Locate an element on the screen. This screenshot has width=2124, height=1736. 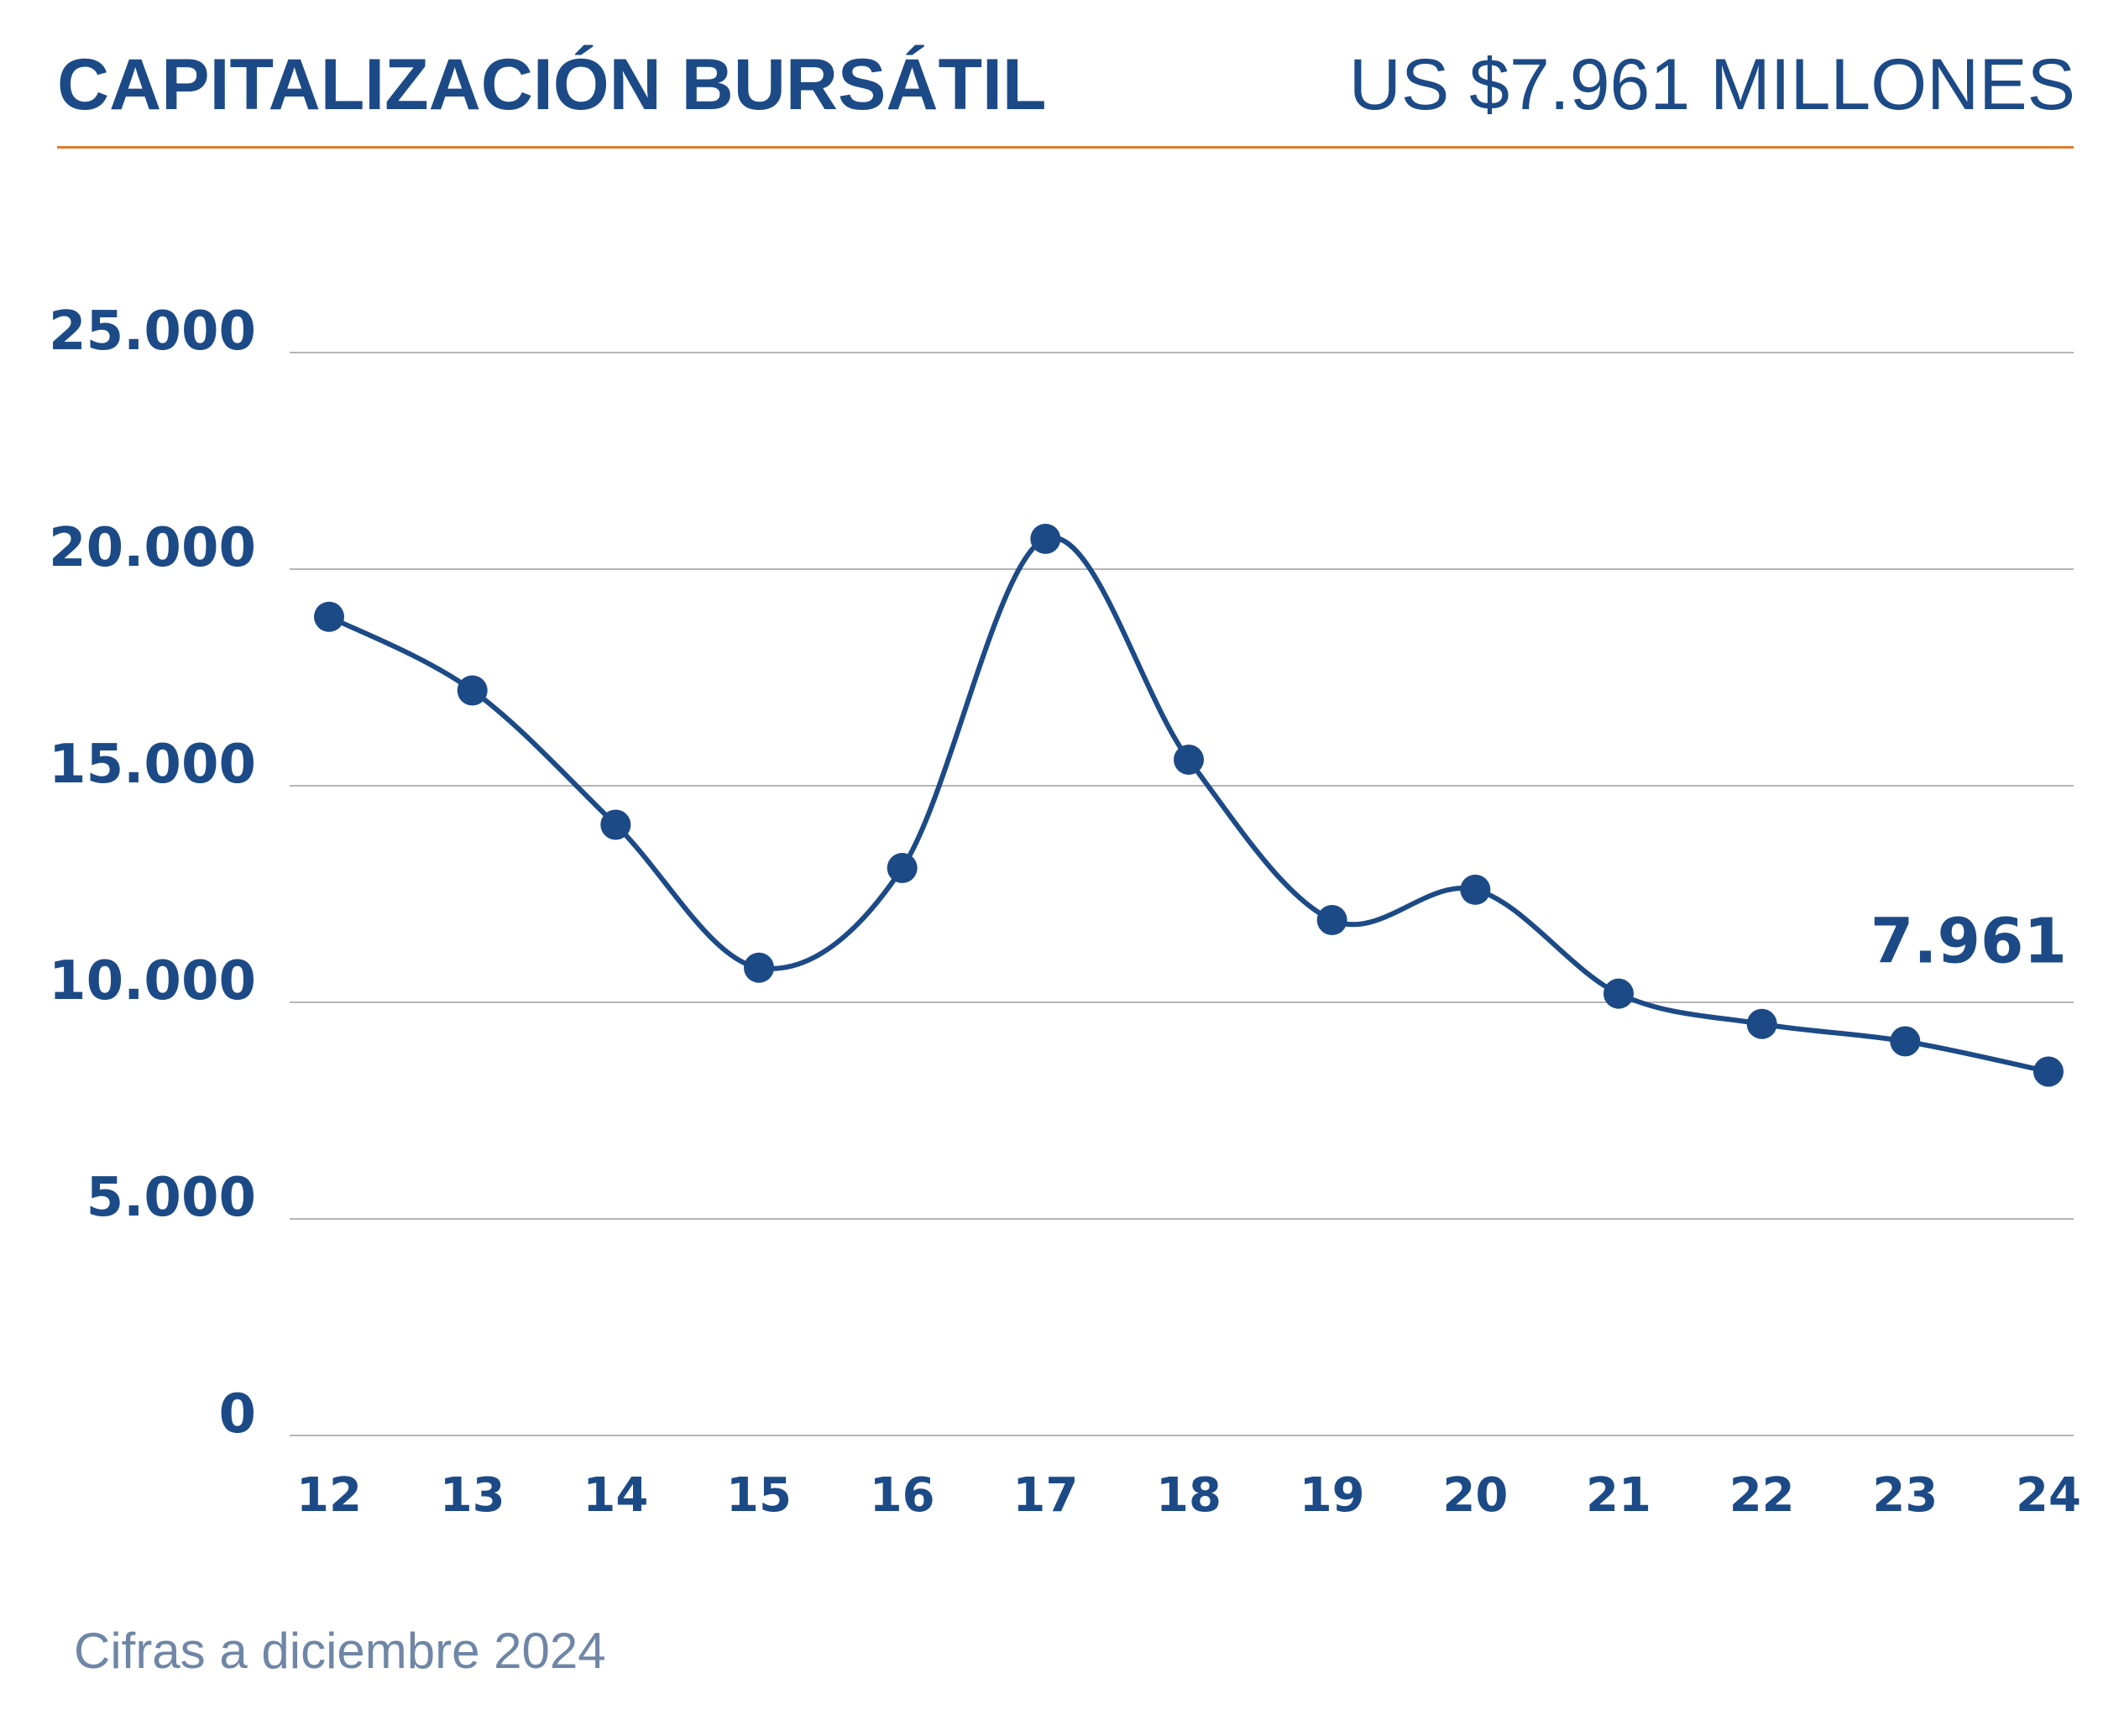
chart-title: CAPITALIZACIÓN BURSÁTIL is located at coordinates (552, 84).